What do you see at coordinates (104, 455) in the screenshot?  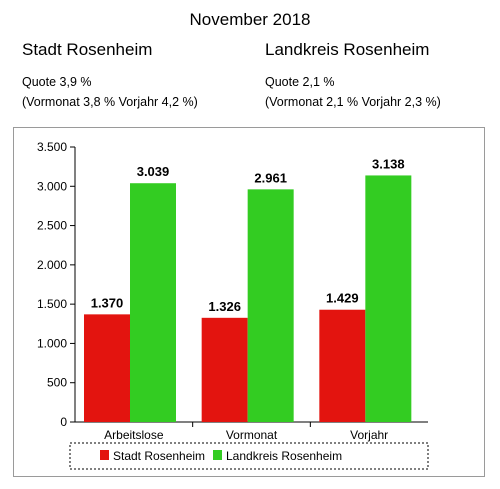 I see `legend-swatch-stadt-rosenheim` at bounding box center [104, 455].